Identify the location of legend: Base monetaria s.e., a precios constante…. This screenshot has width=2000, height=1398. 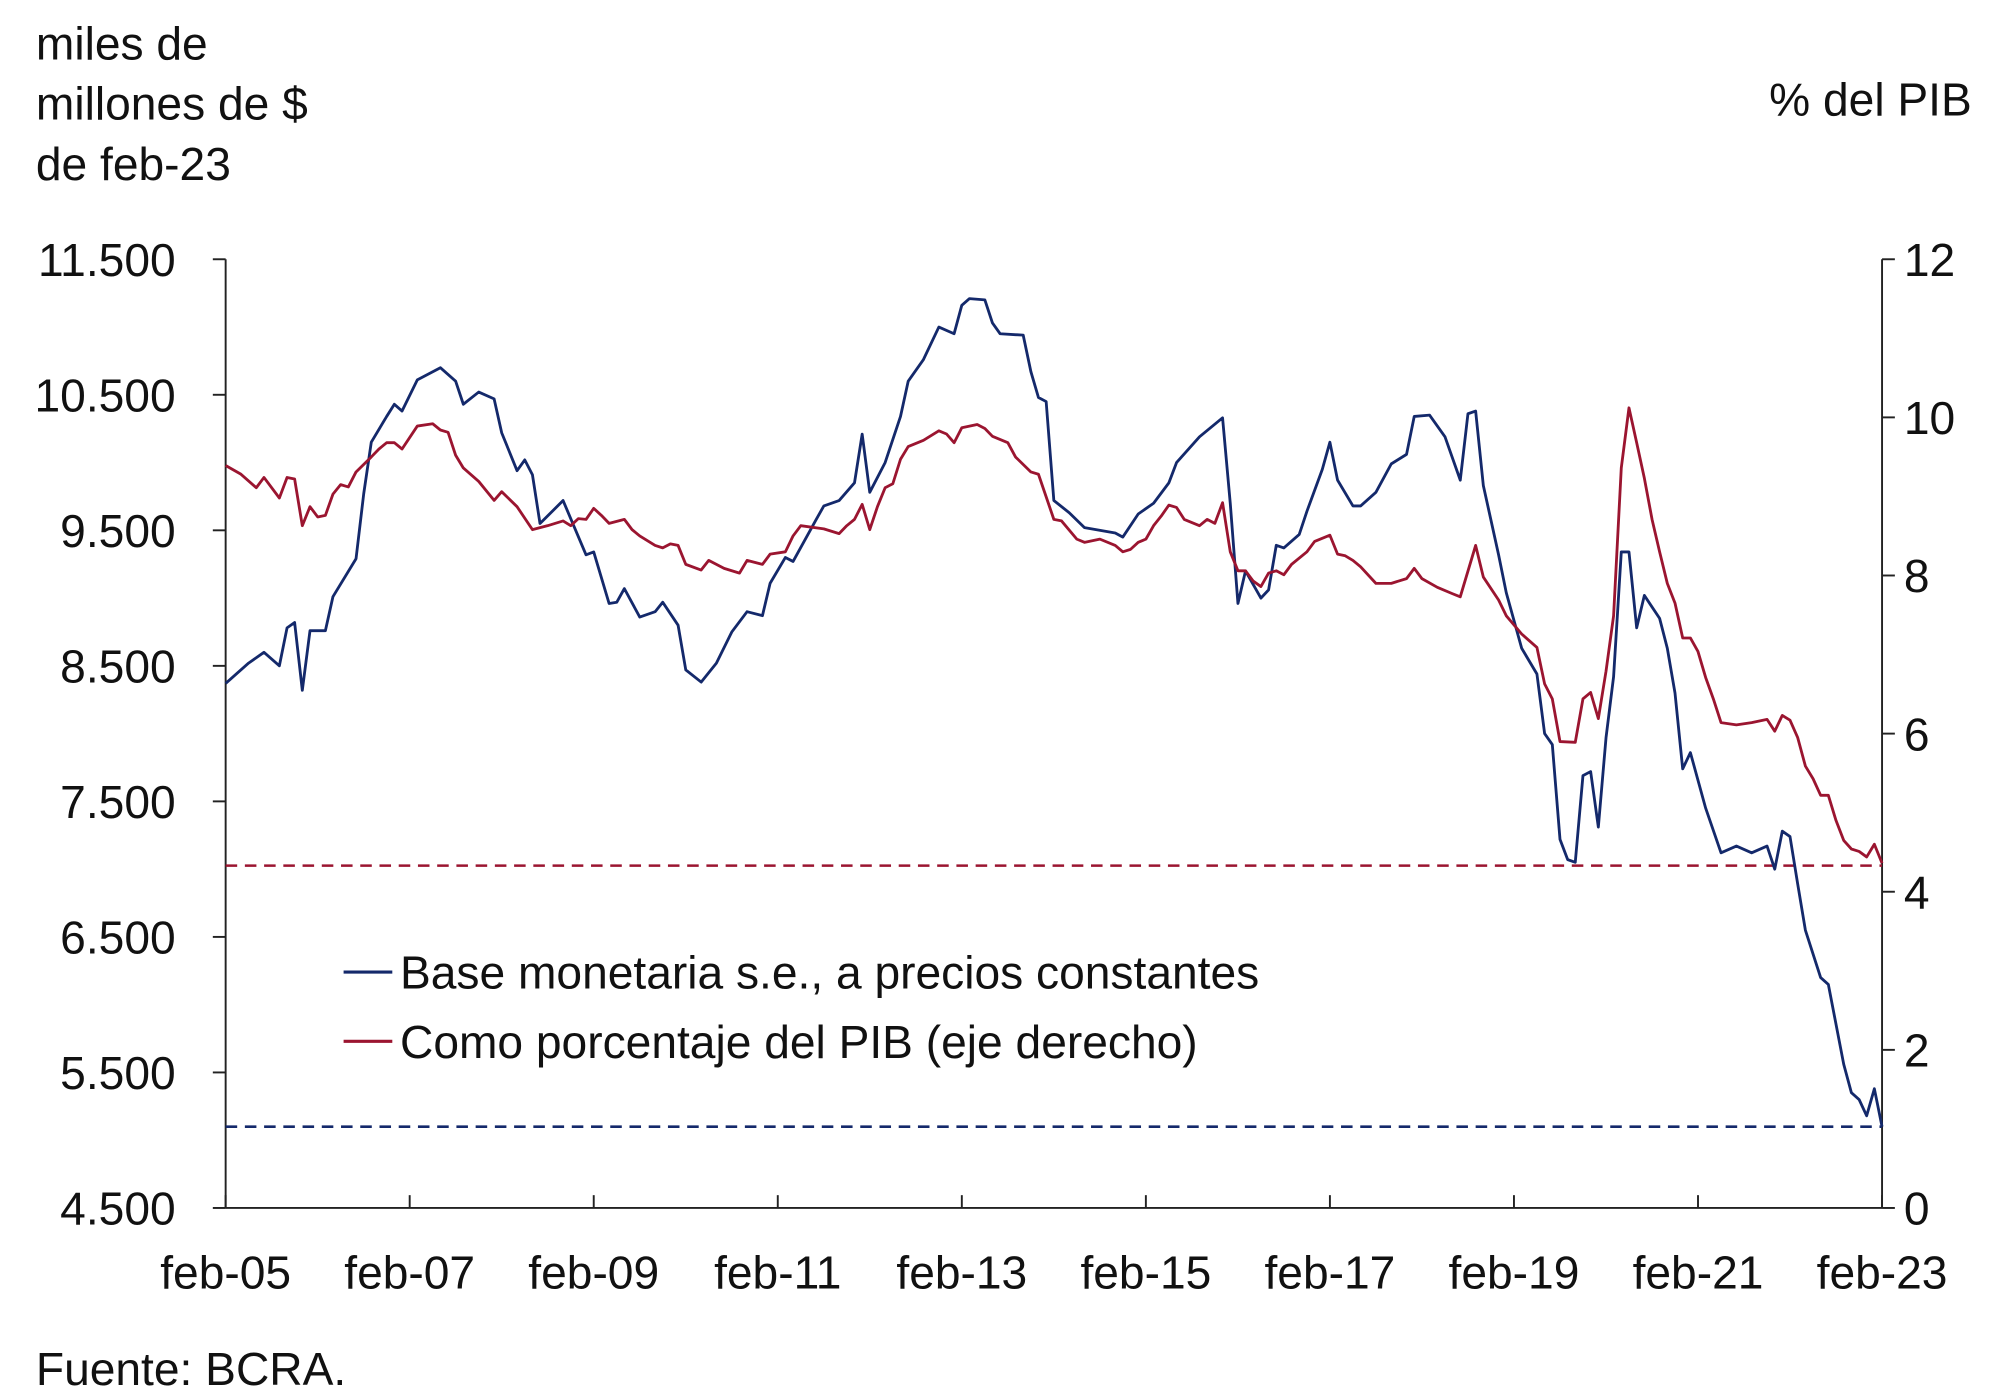
(801, 1007).